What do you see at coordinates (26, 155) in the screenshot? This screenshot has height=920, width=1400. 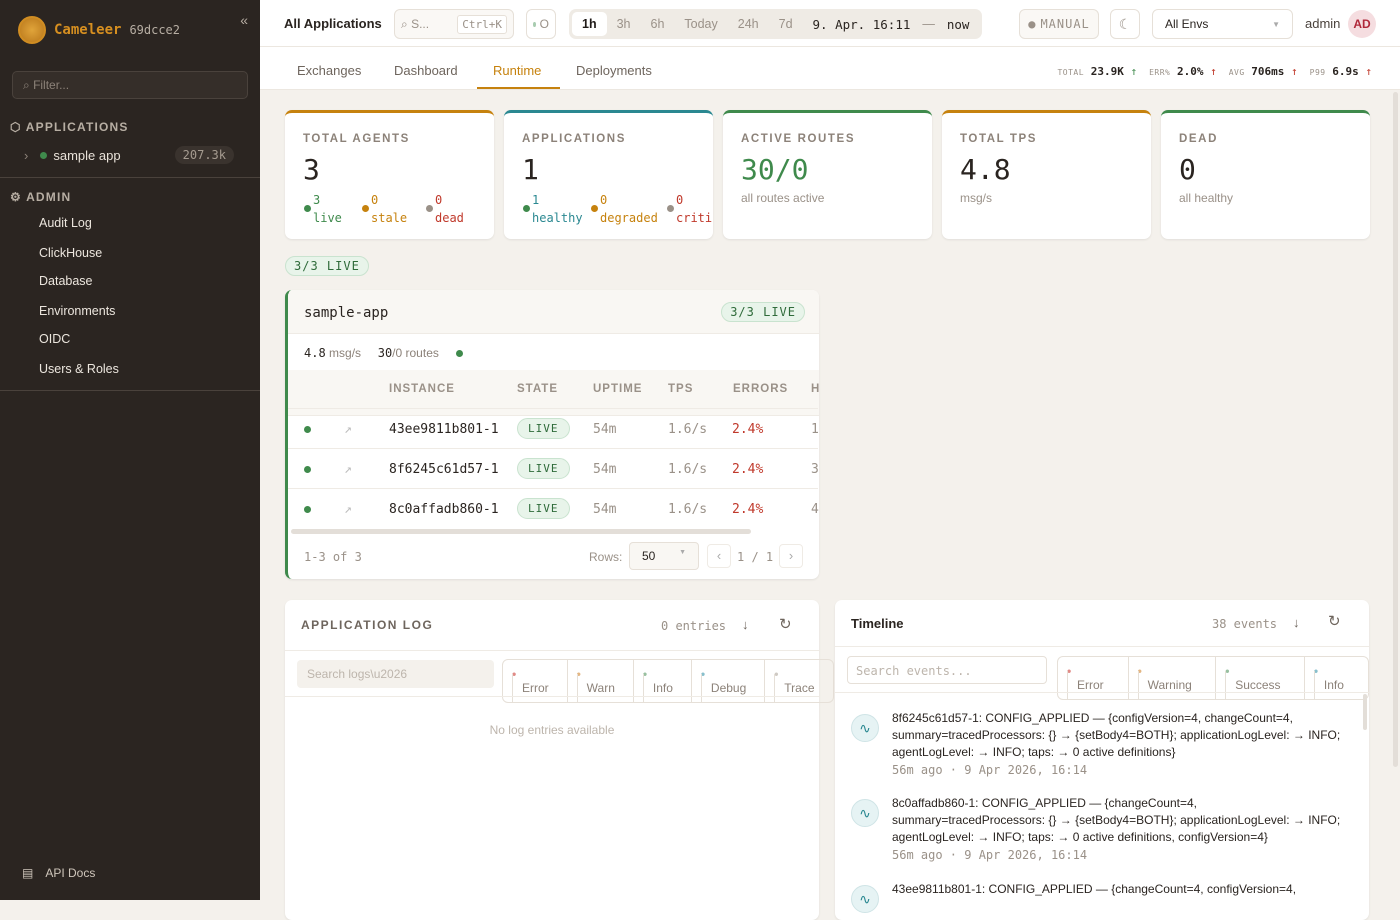 I see `chevron-right-icon: ›` at bounding box center [26, 155].